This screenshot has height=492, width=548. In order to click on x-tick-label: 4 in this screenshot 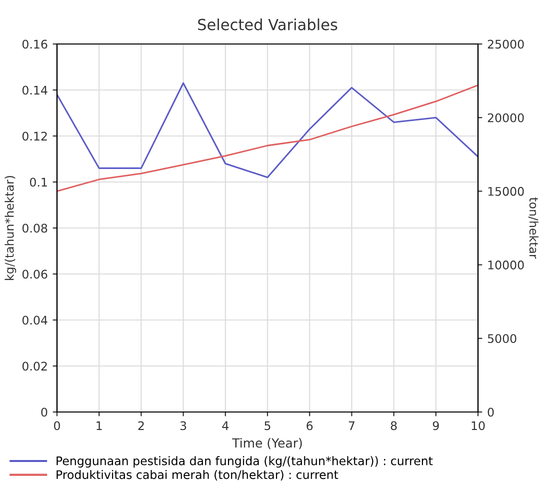, I will do `click(225, 425)`.